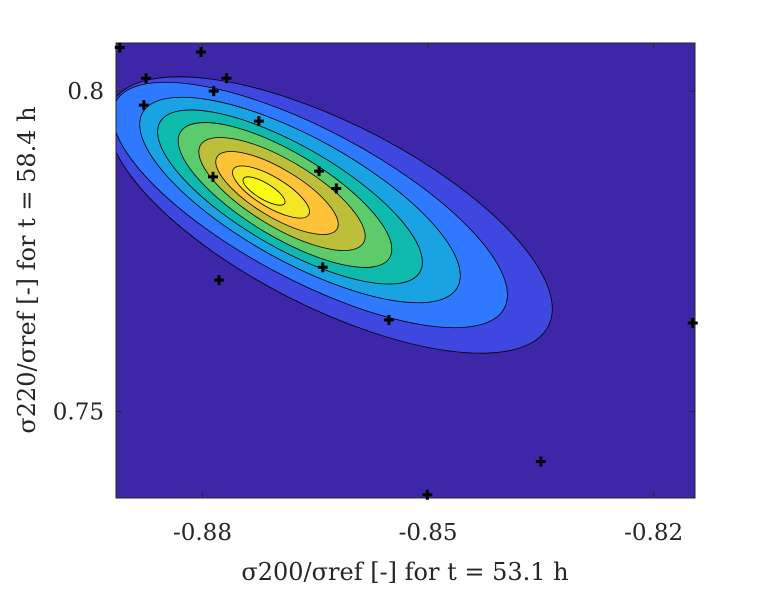 This screenshot has height=591, width=768. Describe the element at coordinates (428, 533) in the screenshot. I see `x-tick-label: -0.85` at that location.